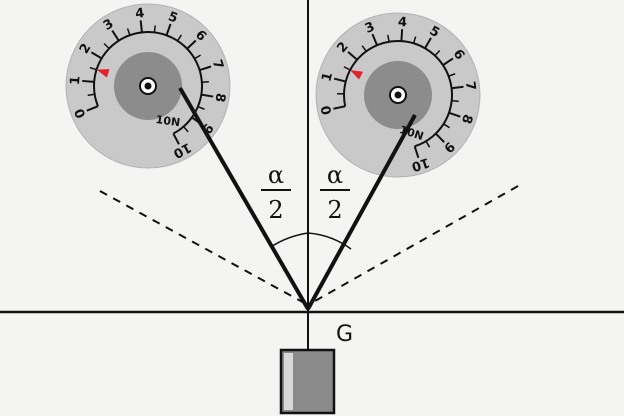 The width and height of the screenshot is (624, 416). I want to click on string-left, so click(244, 198).